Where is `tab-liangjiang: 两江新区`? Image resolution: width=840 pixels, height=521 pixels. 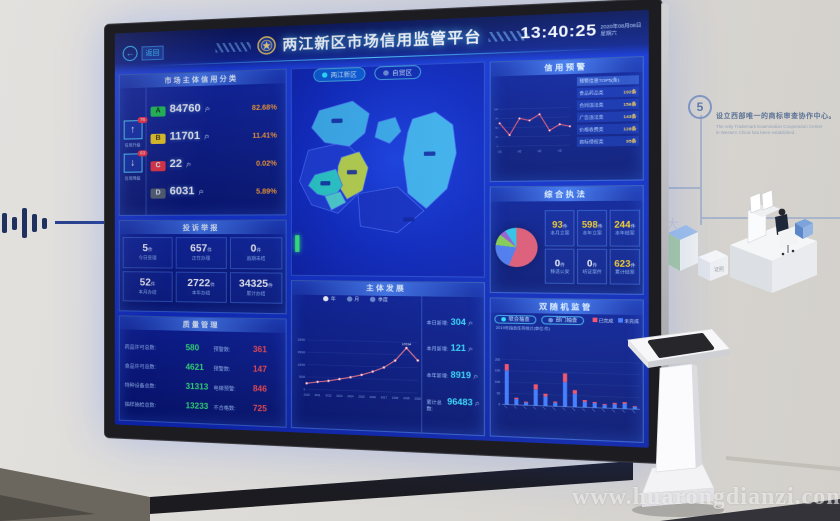 tab-liangjiang: 两江新区 is located at coordinates (339, 74).